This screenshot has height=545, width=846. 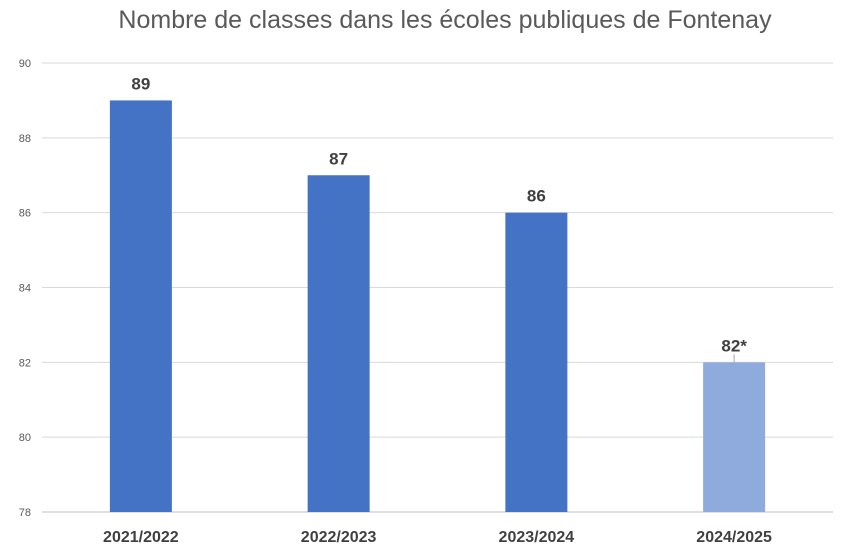 I want to click on y-tick-label: 78, so click(x=25, y=513).